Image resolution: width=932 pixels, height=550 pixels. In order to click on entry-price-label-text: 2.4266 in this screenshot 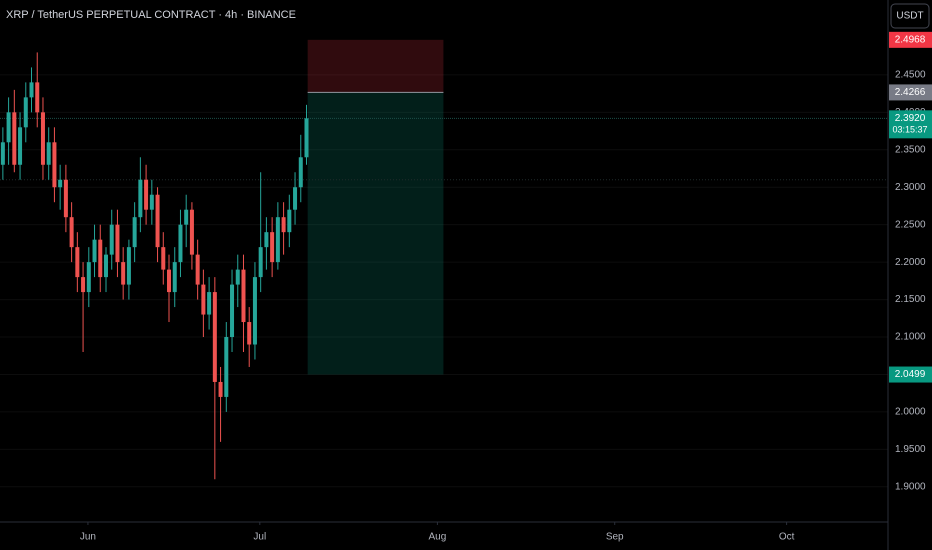, I will do `click(910, 92)`.